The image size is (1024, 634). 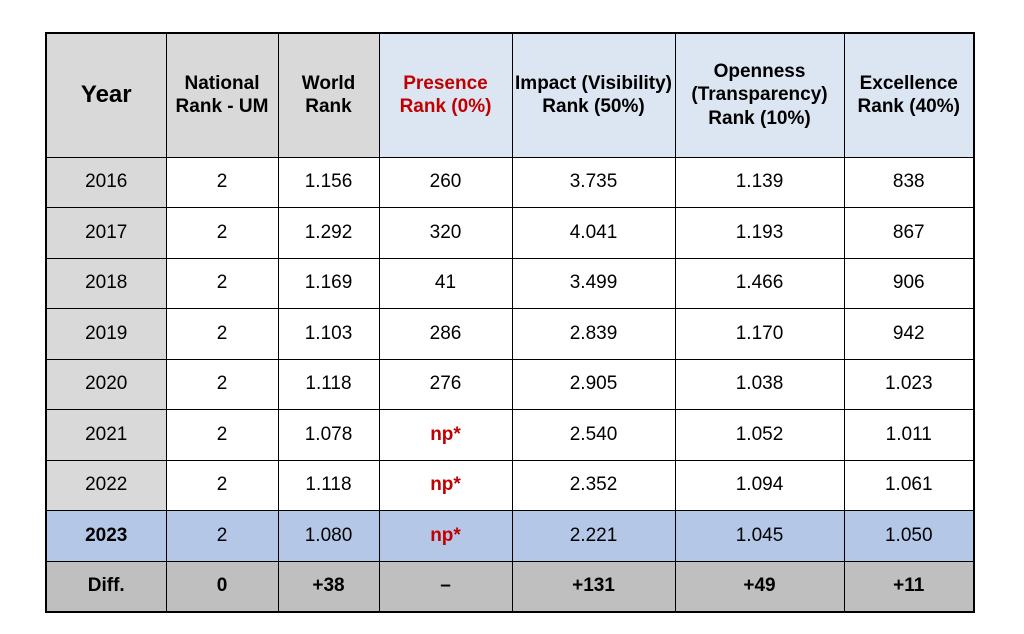 I want to click on cell-presence-rank: 260, so click(x=445, y=182).